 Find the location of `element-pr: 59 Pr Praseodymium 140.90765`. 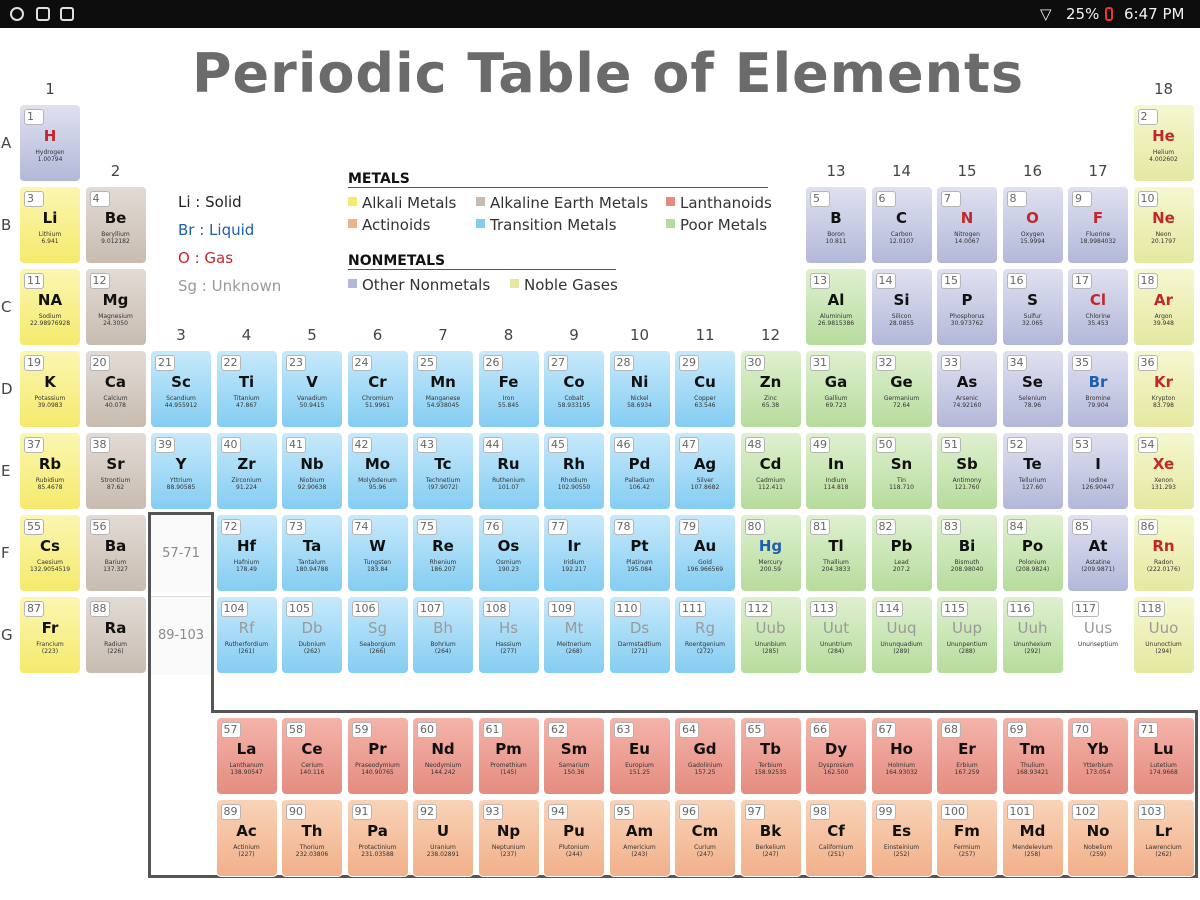

element-pr: 59 Pr Praseodymium 140.90765 is located at coordinates (377, 756).